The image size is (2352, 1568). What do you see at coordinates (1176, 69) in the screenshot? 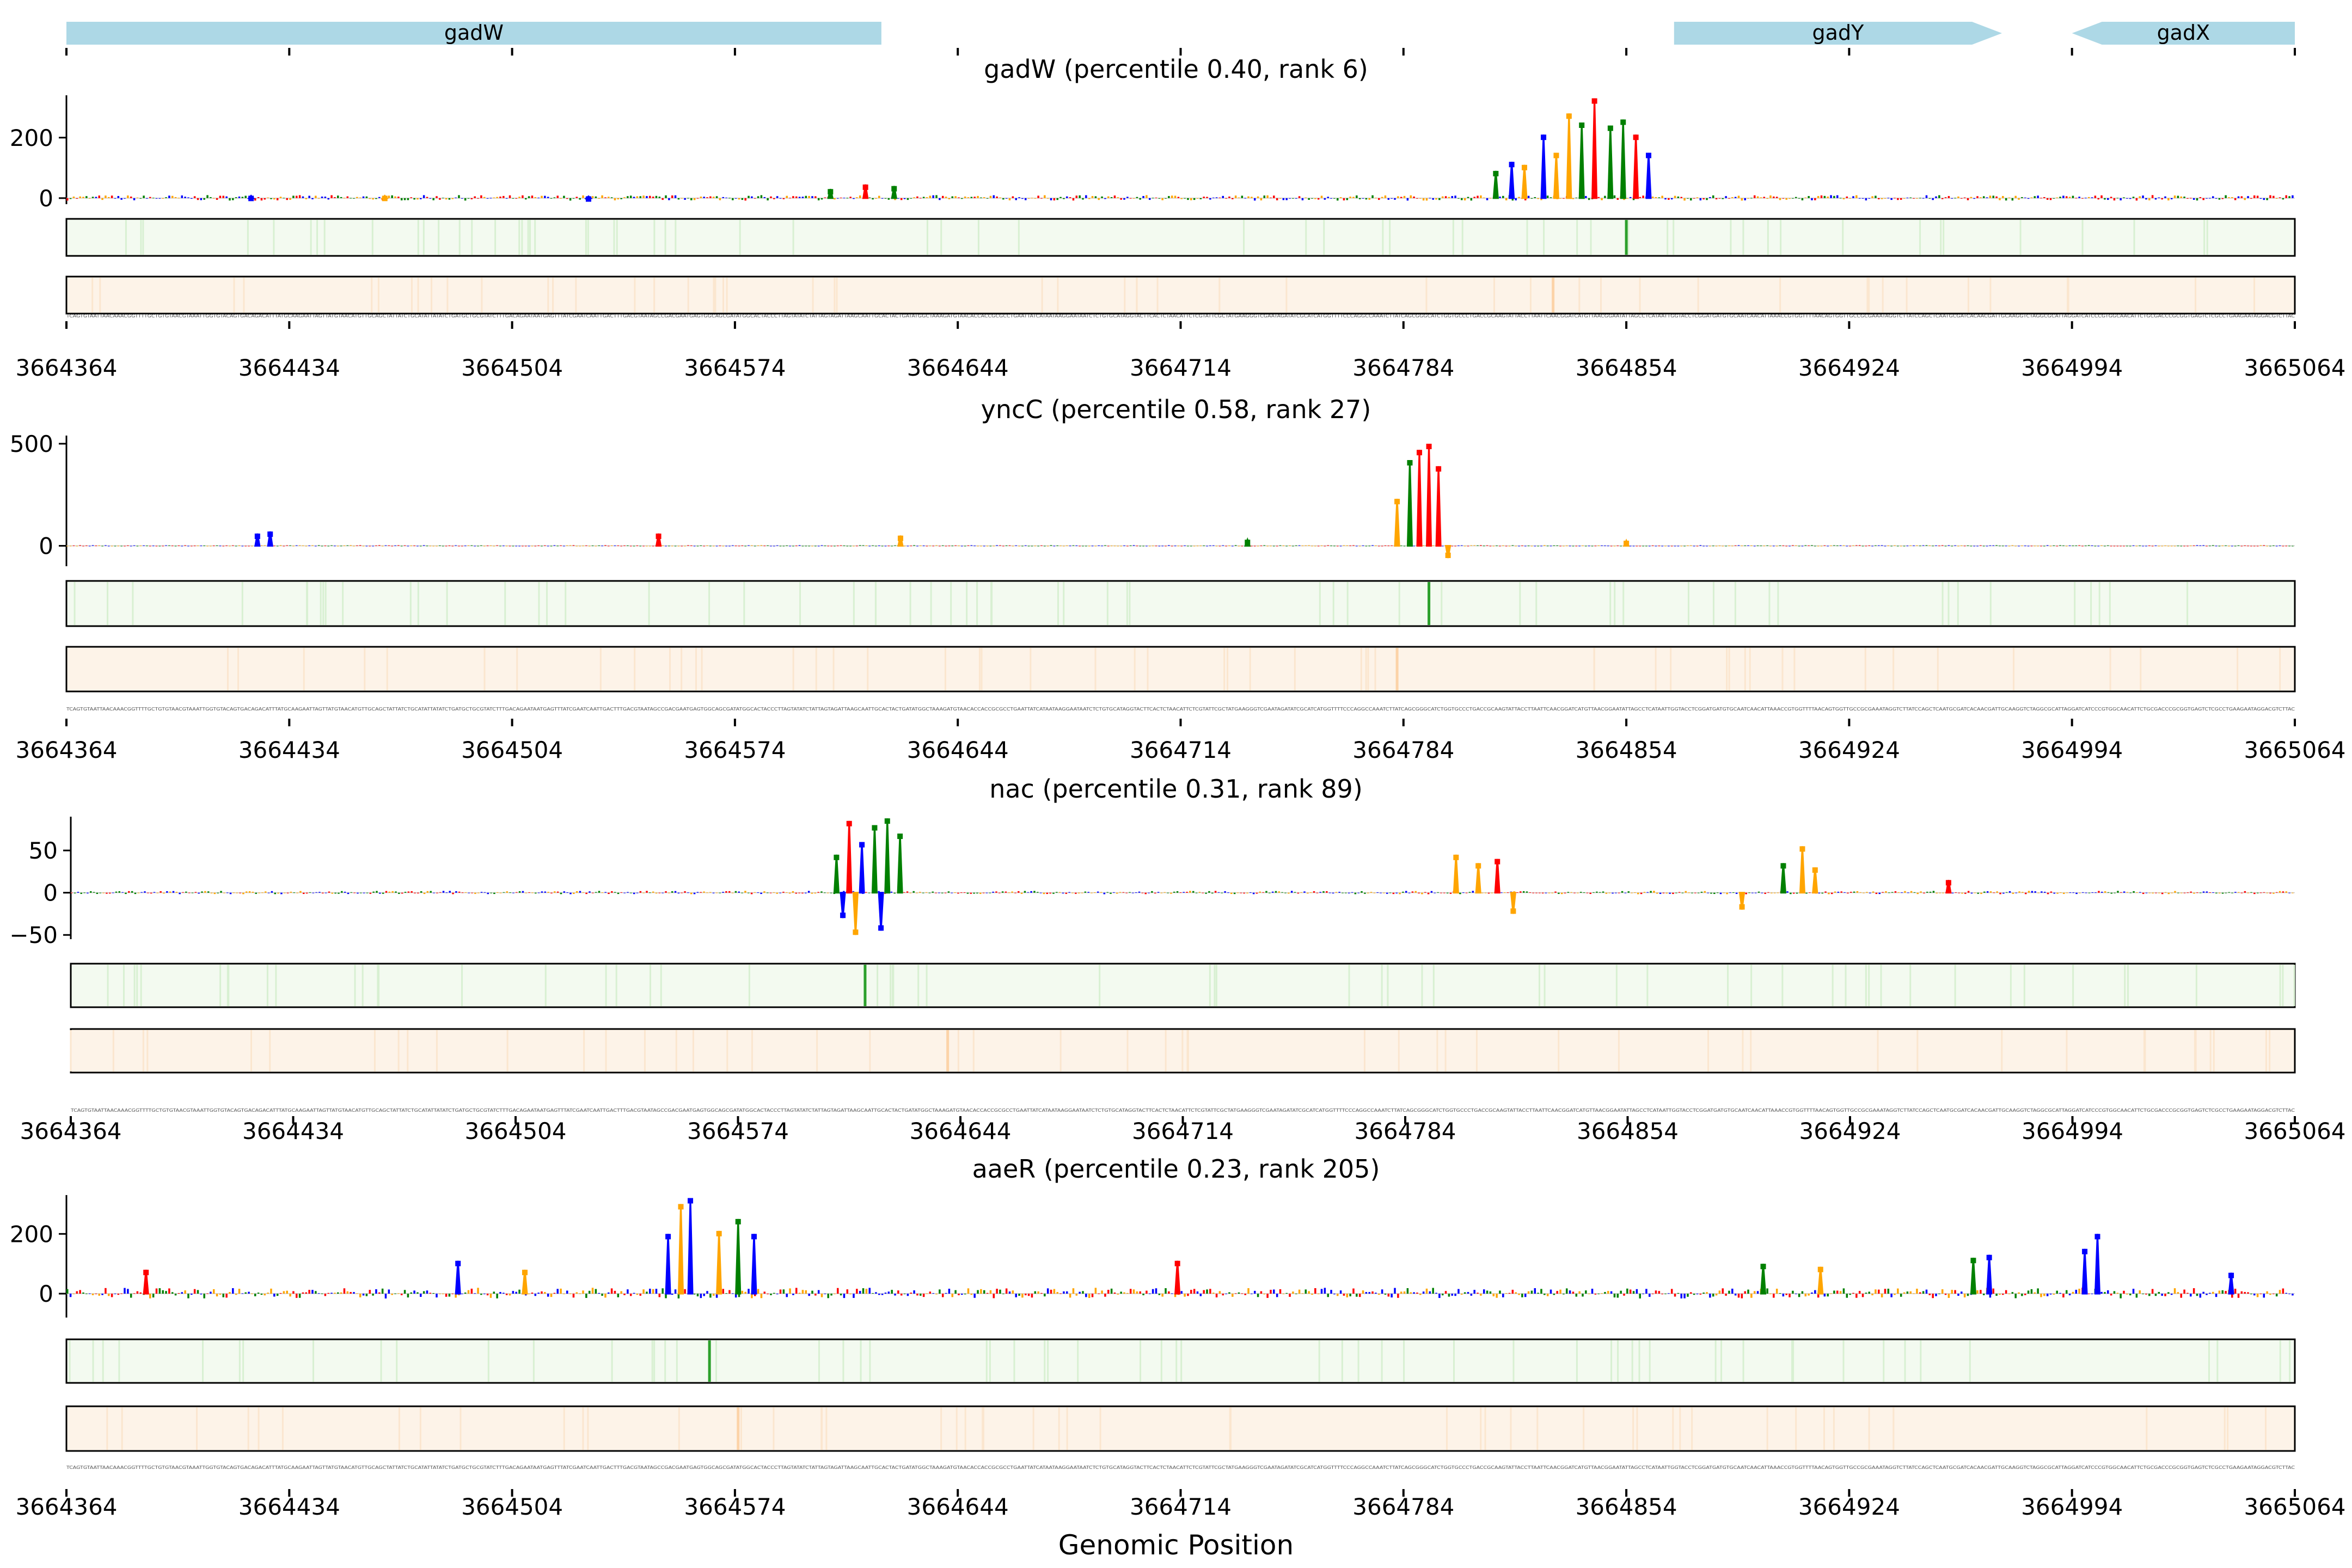
I see `panel-title: gadW (percentile 0.40, rank 6)` at bounding box center [1176, 69].